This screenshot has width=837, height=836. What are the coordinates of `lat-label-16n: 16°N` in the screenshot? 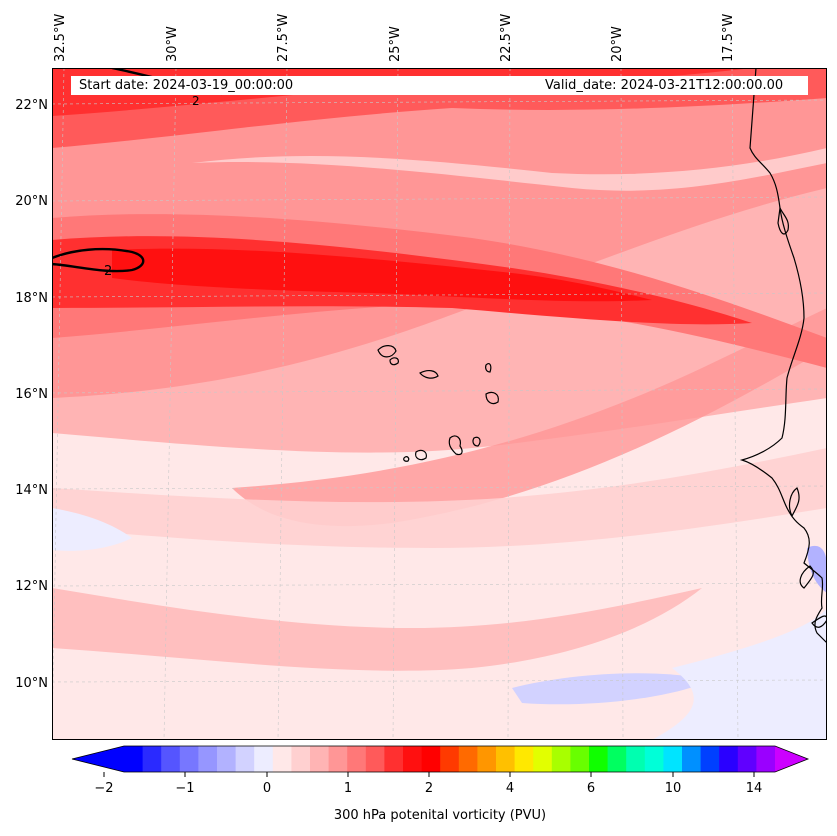 It's located at (31, 394).